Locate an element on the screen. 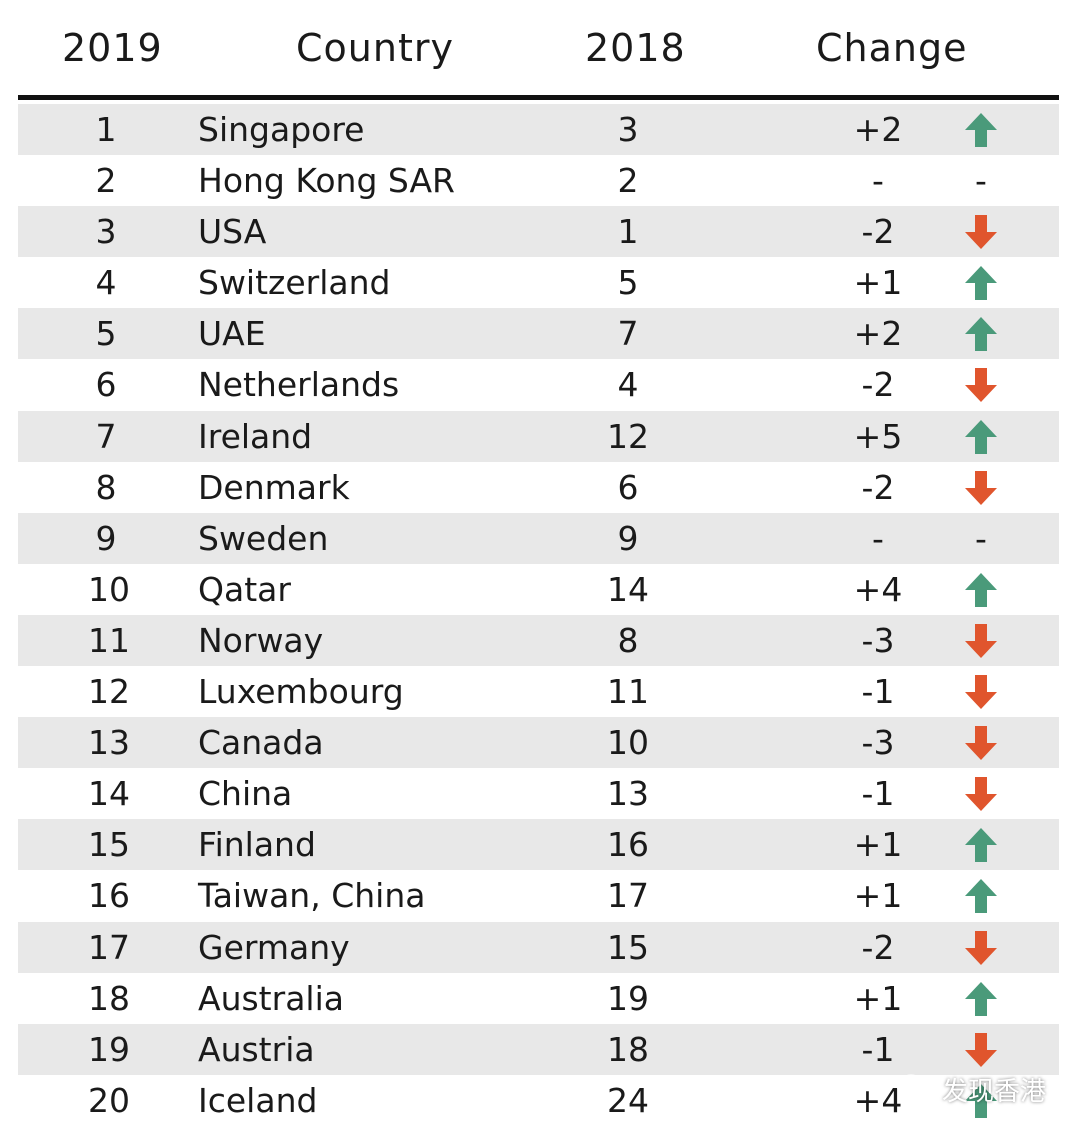  rank-cell: 18 is located at coordinates (109, 998).